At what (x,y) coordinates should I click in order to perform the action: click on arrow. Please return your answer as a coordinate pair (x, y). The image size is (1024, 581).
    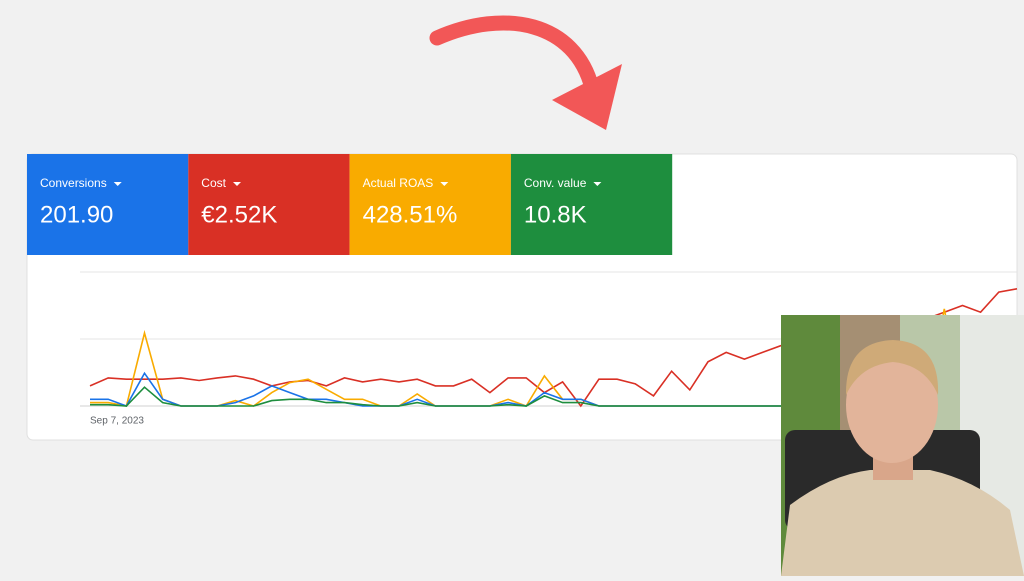
    Looking at the image, I should click on (514, 55).